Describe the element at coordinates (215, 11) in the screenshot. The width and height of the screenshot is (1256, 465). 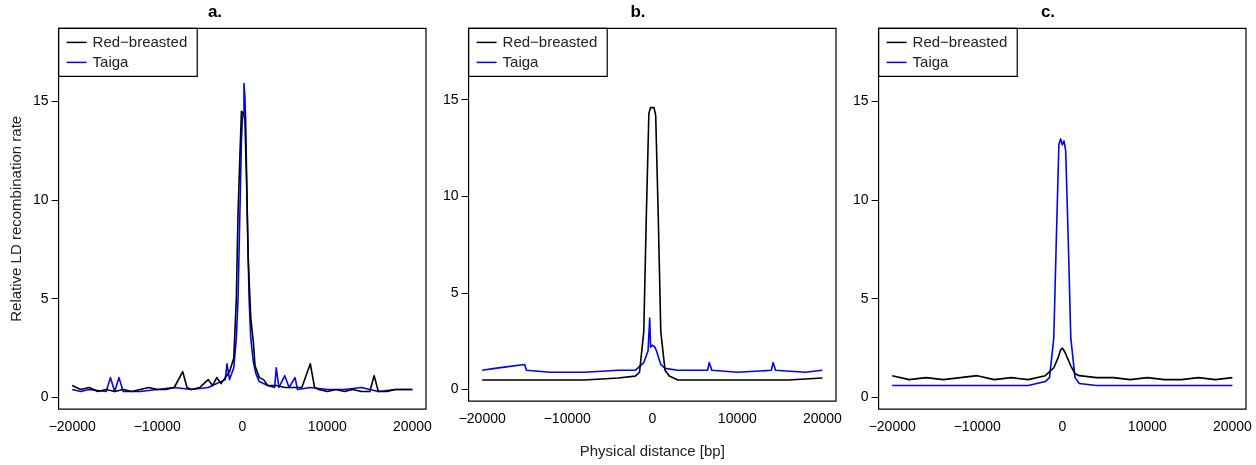
I see `chart-title: a.` at that location.